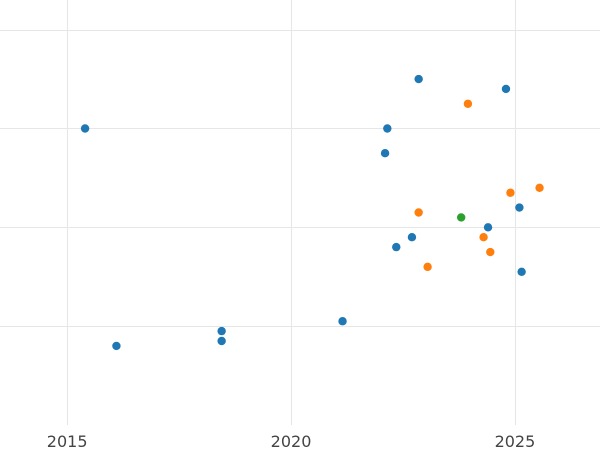  I want to click on x-tick-label: 2020, so click(291, 441).